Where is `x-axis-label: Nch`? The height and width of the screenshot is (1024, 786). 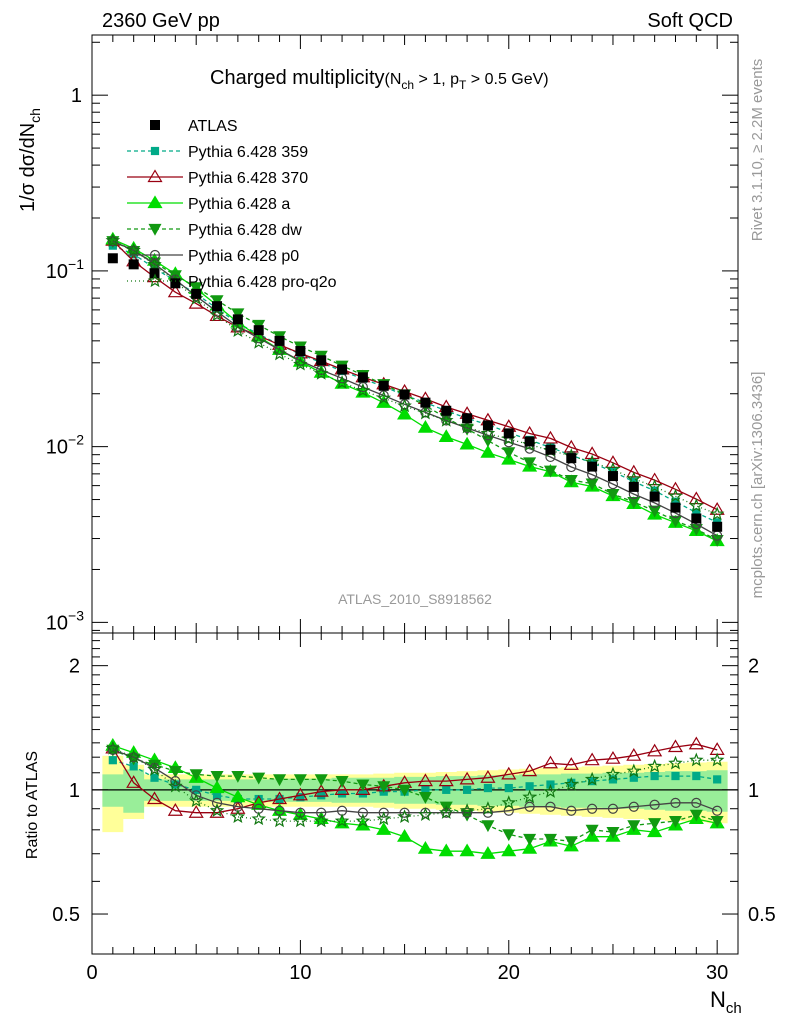 x-axis-label: Nch is located at coordinates (726, 1002).